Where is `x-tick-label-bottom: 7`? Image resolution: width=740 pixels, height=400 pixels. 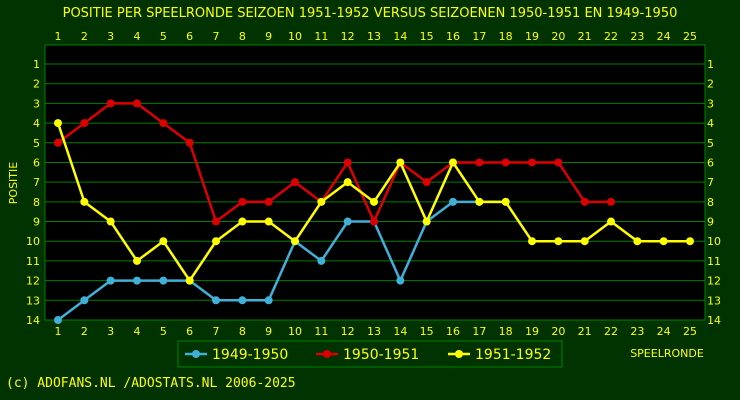 x-tick-label-bottom: 7 is located at coordinates (216, 331).